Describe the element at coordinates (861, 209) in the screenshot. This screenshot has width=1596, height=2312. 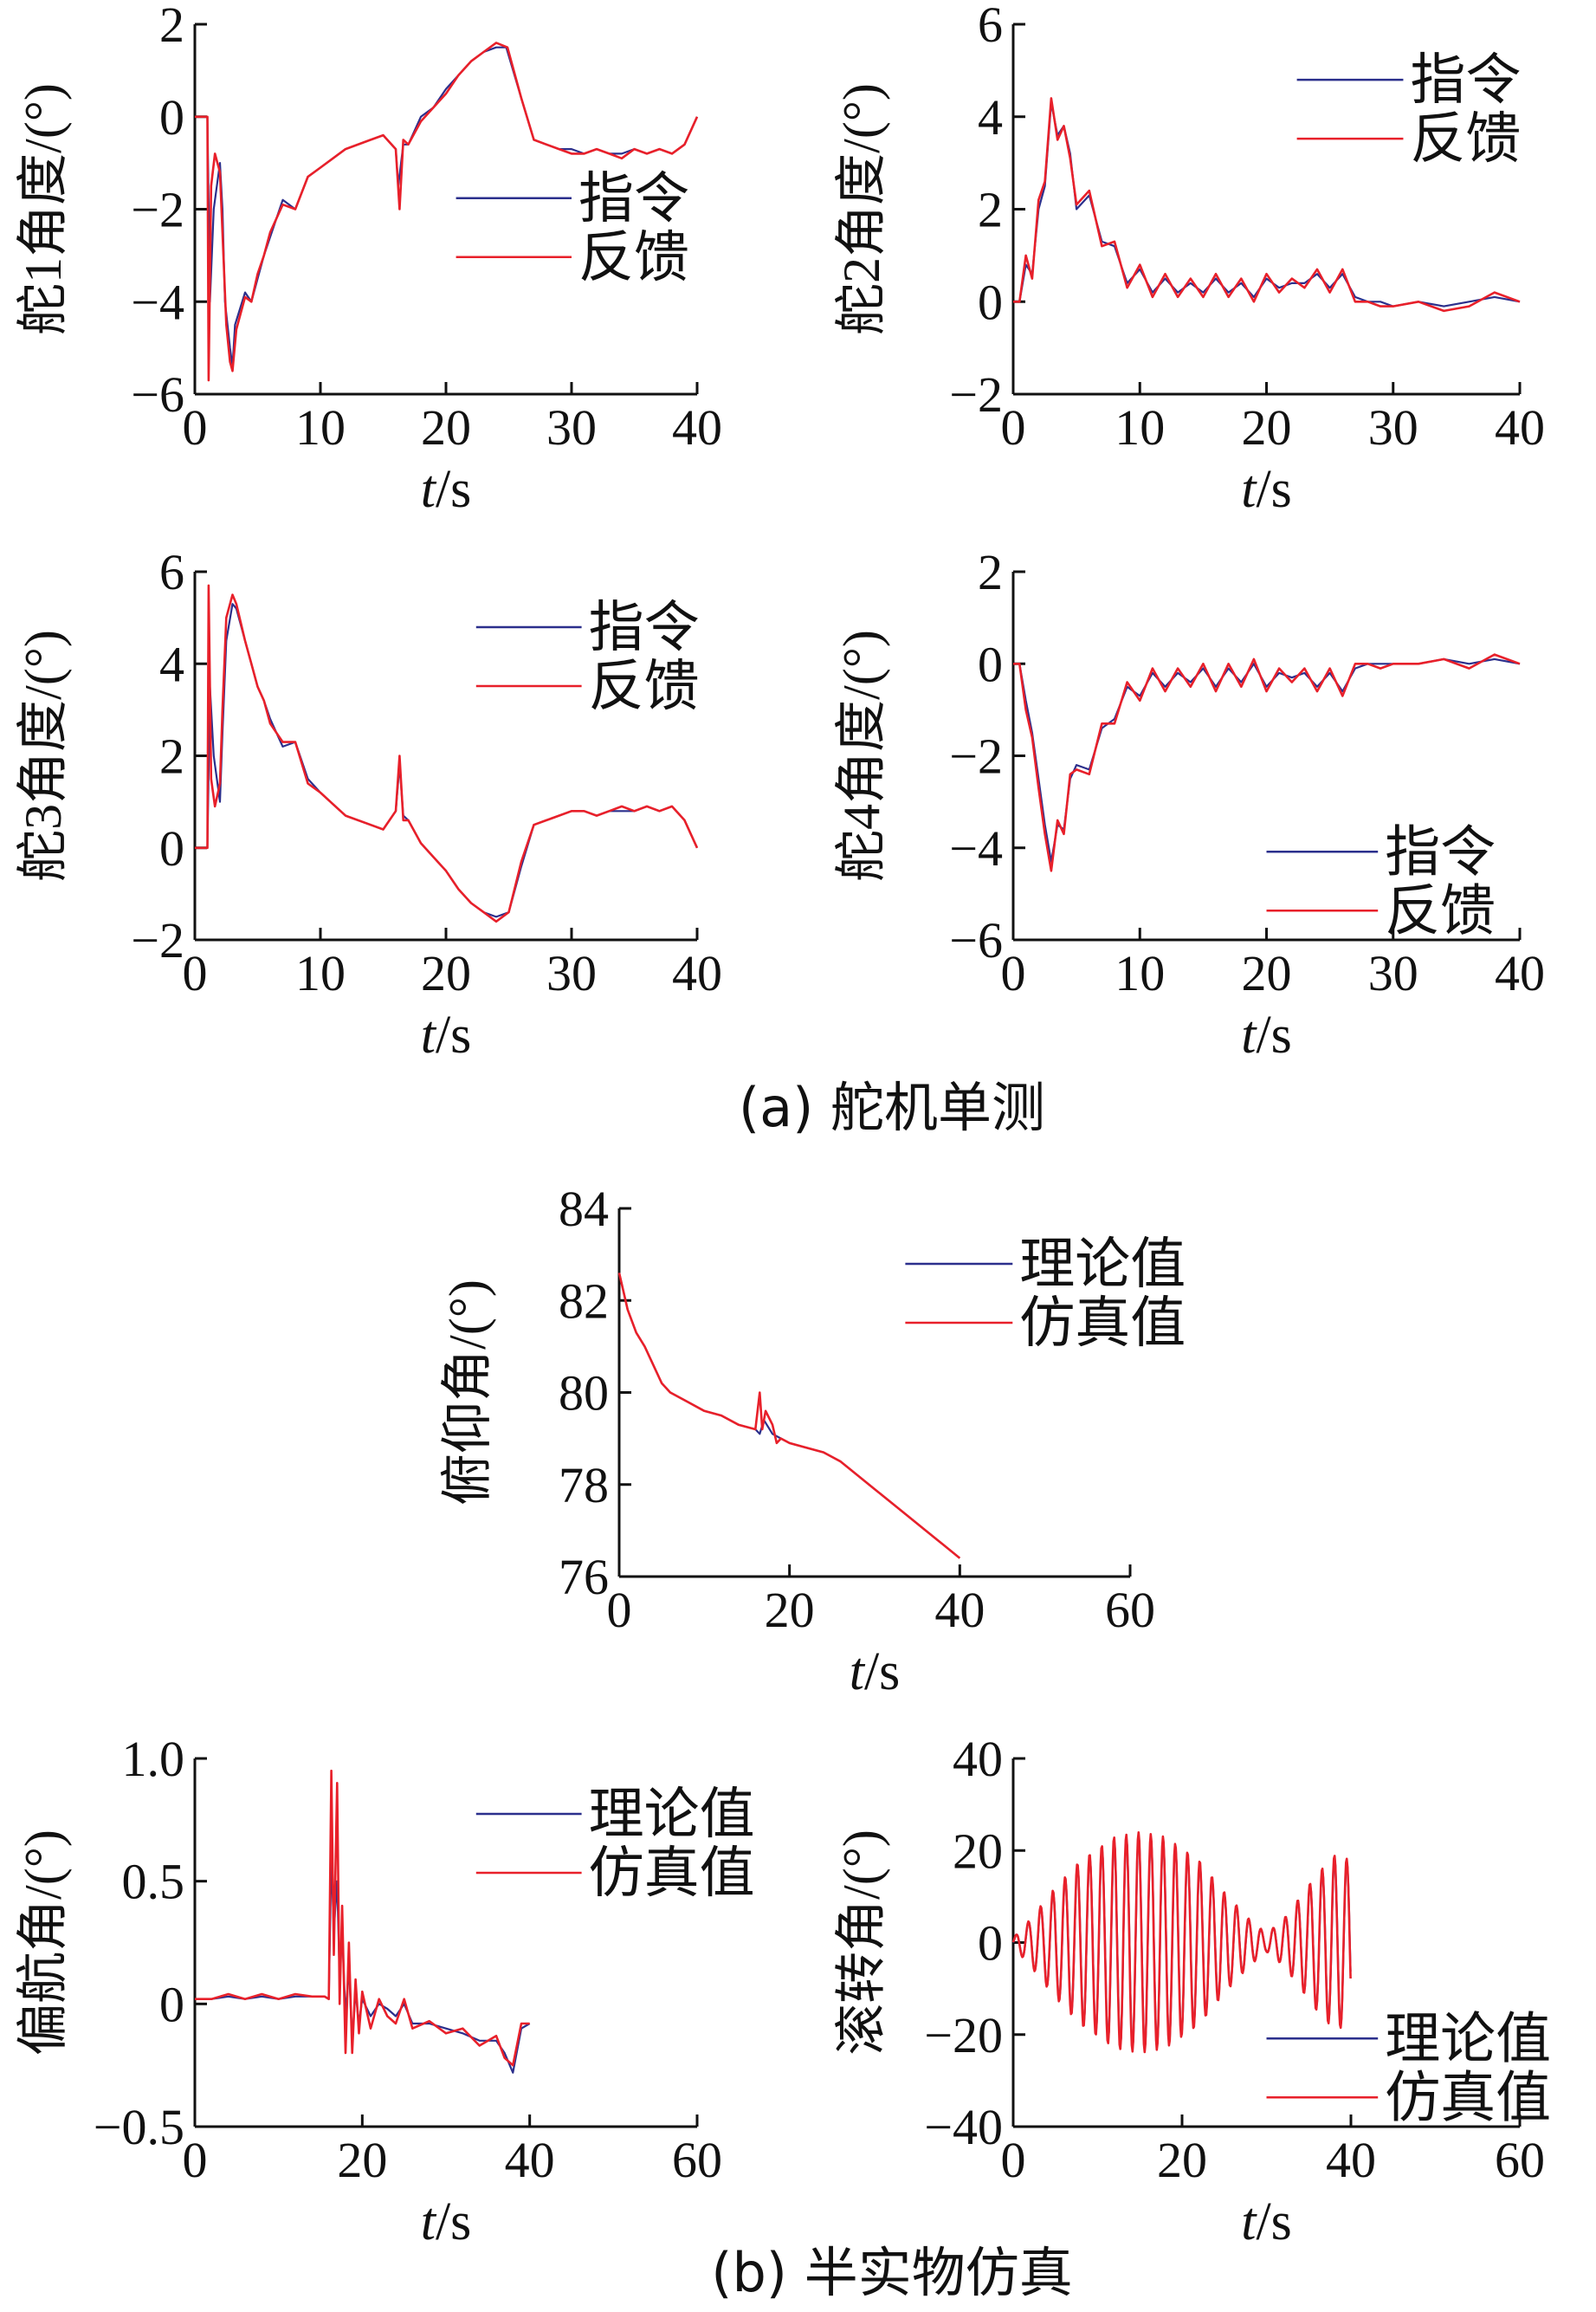
I see `y-axis-label: 舵2角度/(°)` at that location.